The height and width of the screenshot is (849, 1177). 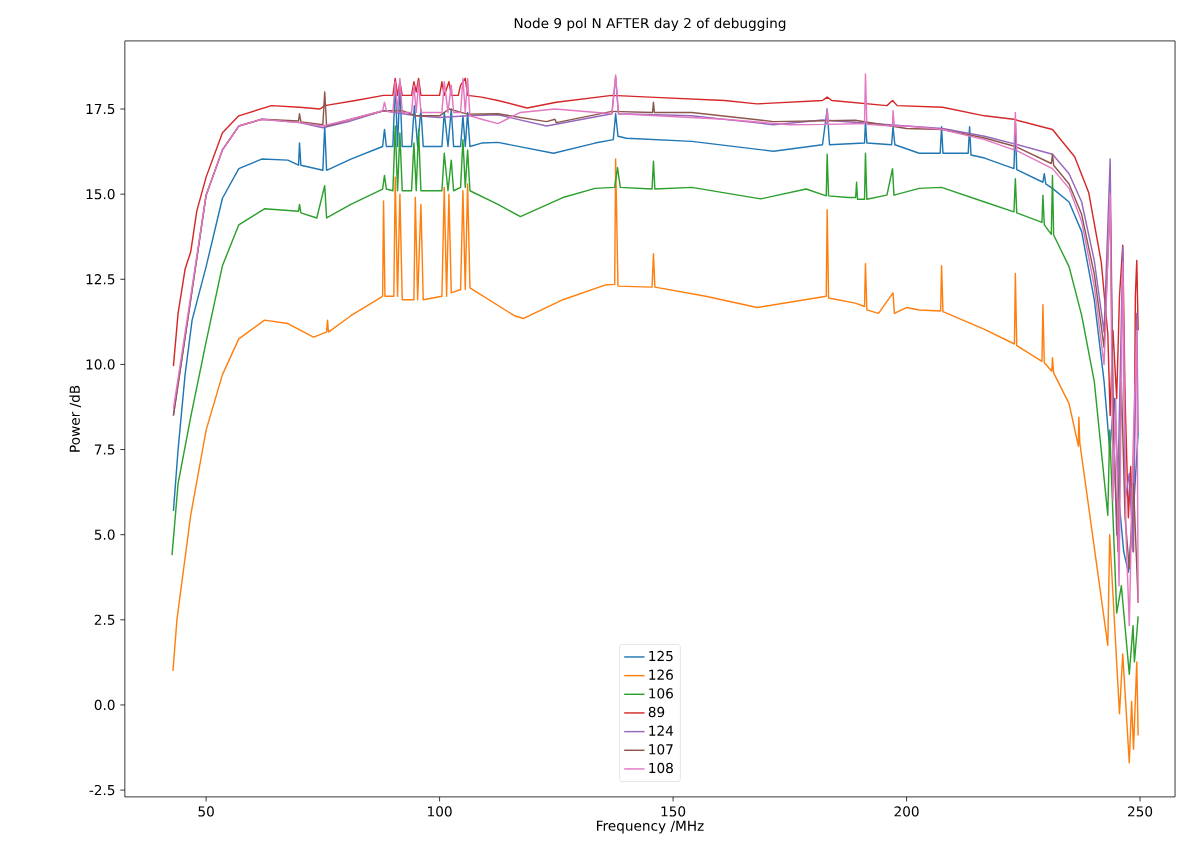 I want to click on legend-label: 126, so click(x=661, y=675).